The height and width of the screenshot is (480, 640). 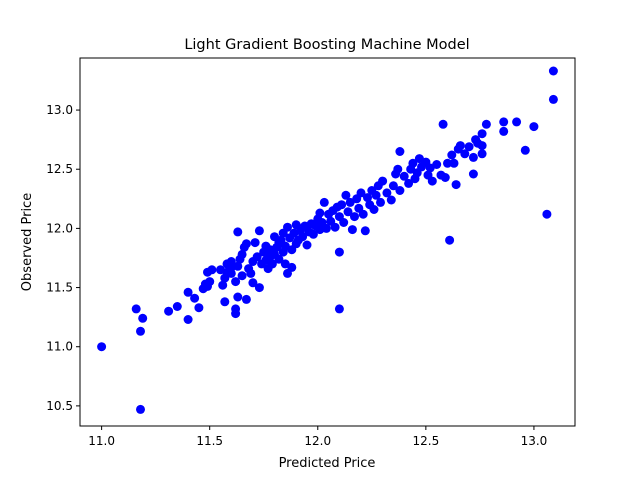 I want to click on y-tick-label: 12.0, so click(x=59, y=228).